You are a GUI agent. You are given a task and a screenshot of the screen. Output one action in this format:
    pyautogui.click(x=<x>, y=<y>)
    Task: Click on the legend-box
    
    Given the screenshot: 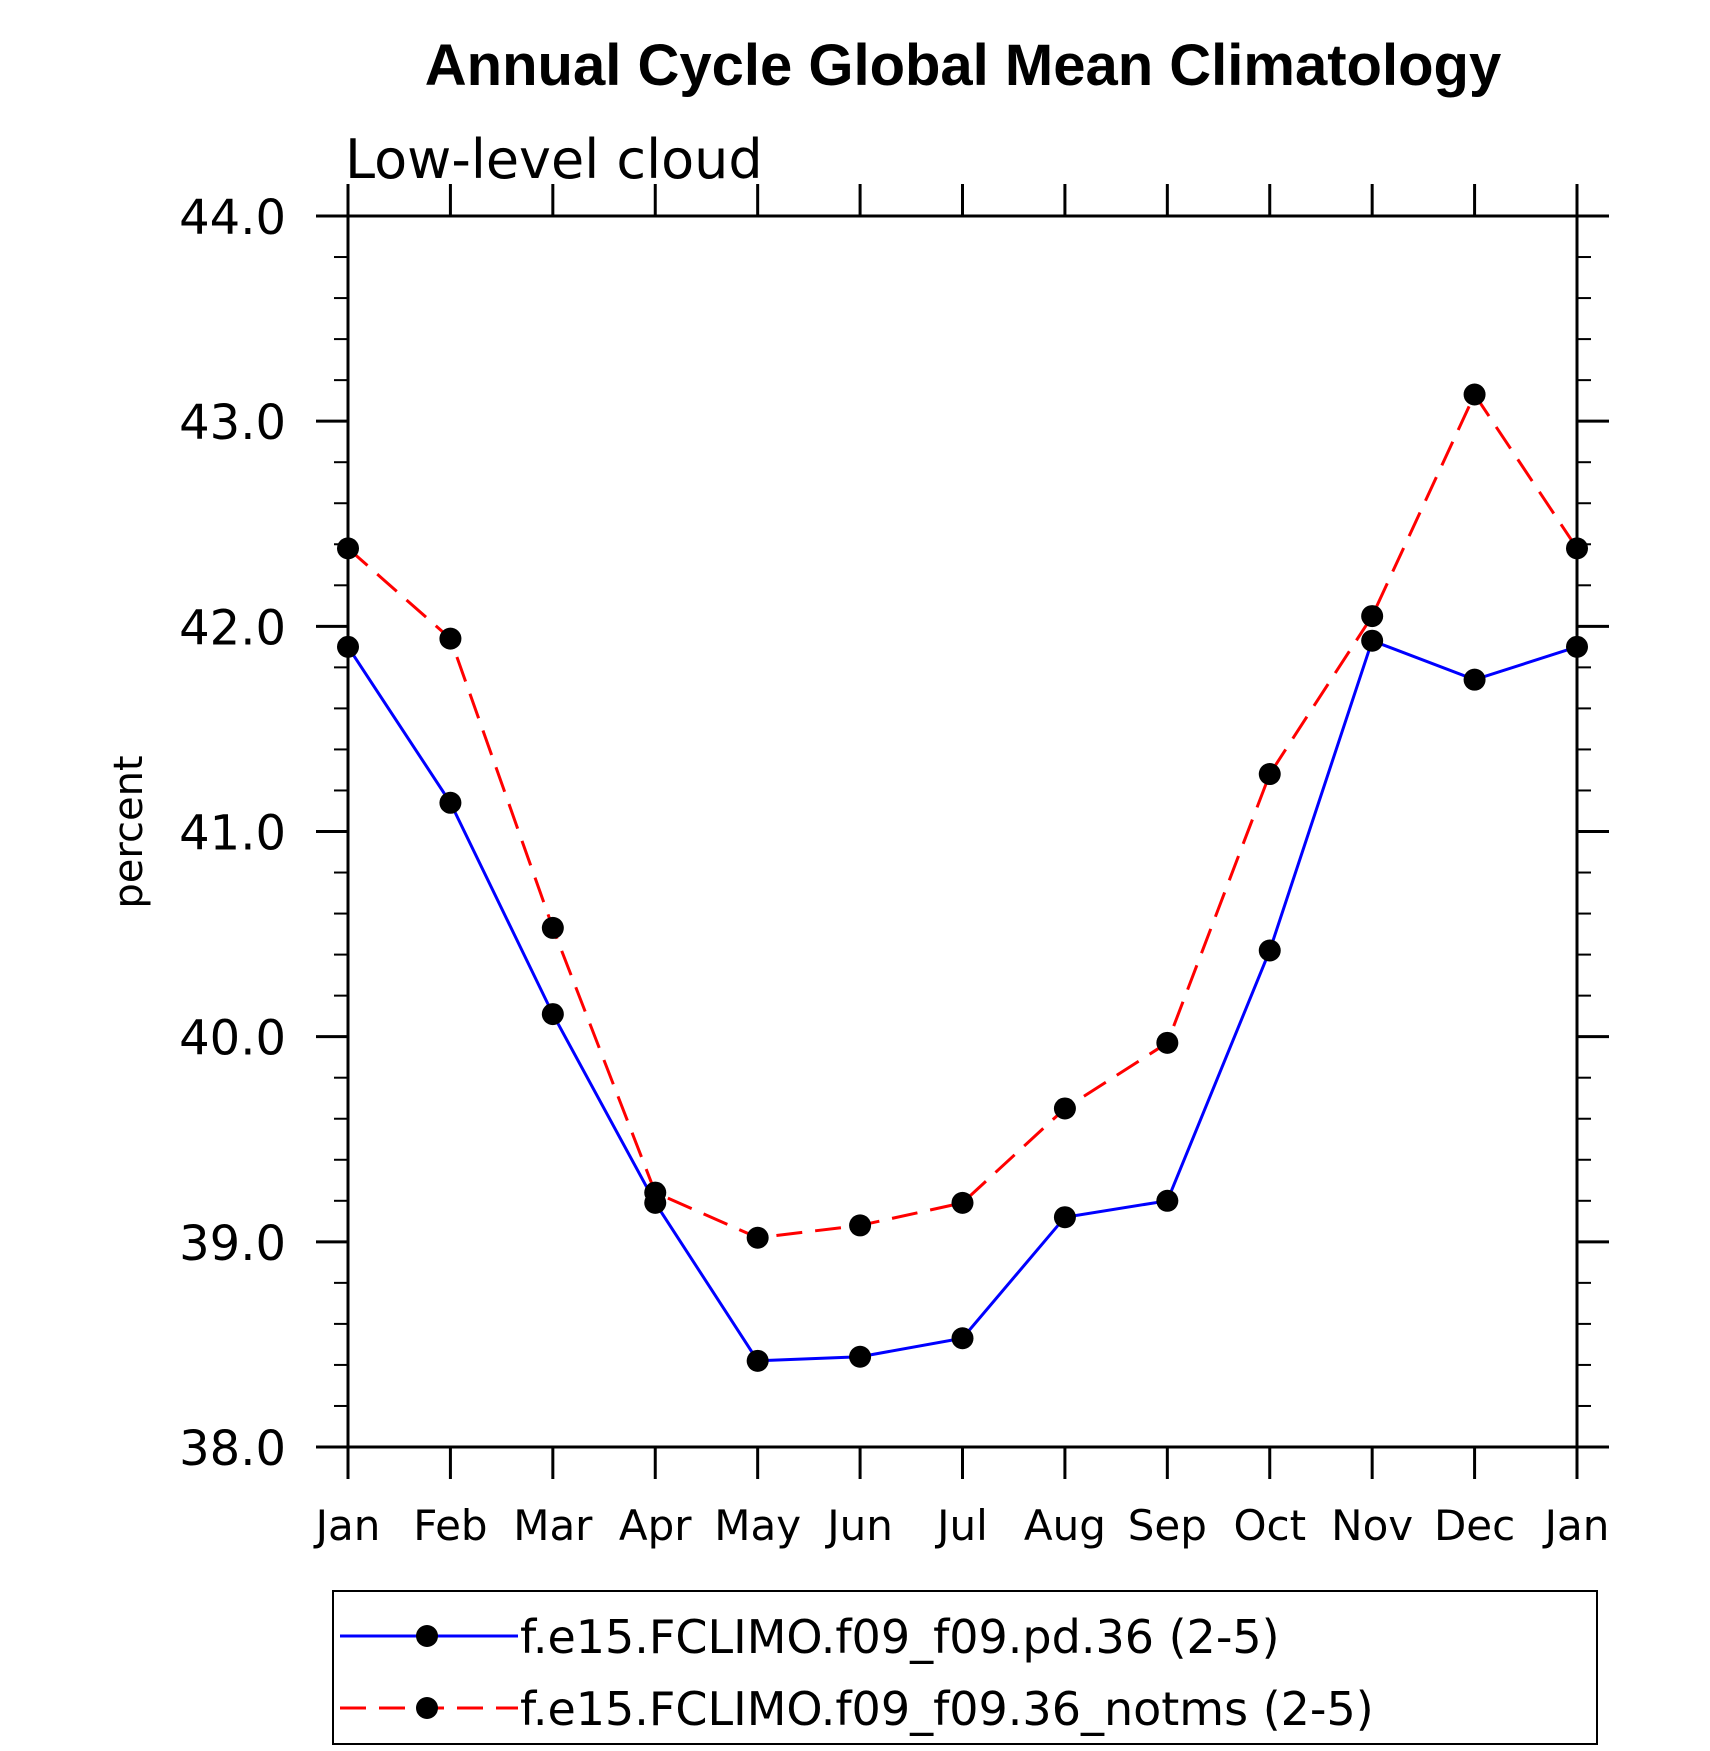 What is the action you would take?
    pyautogui.click(x=965, y=1667)
    